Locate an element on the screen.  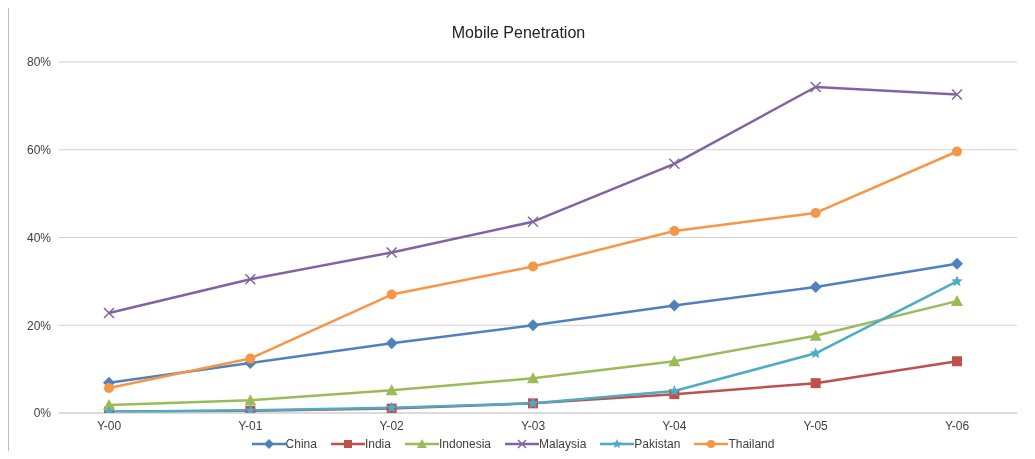
x-tick-label: Y-06 is located at coordinates (957, 425).